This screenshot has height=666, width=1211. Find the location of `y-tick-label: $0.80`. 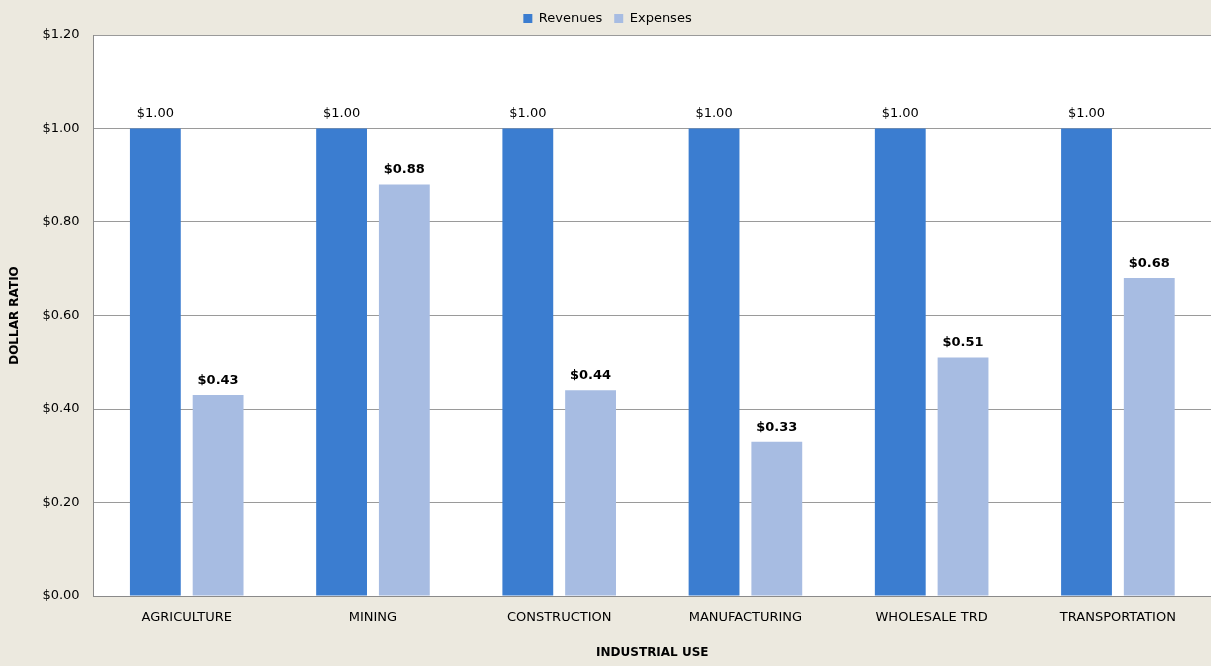

y-tick-label: $0.80 is located at coordinates (61, 221).